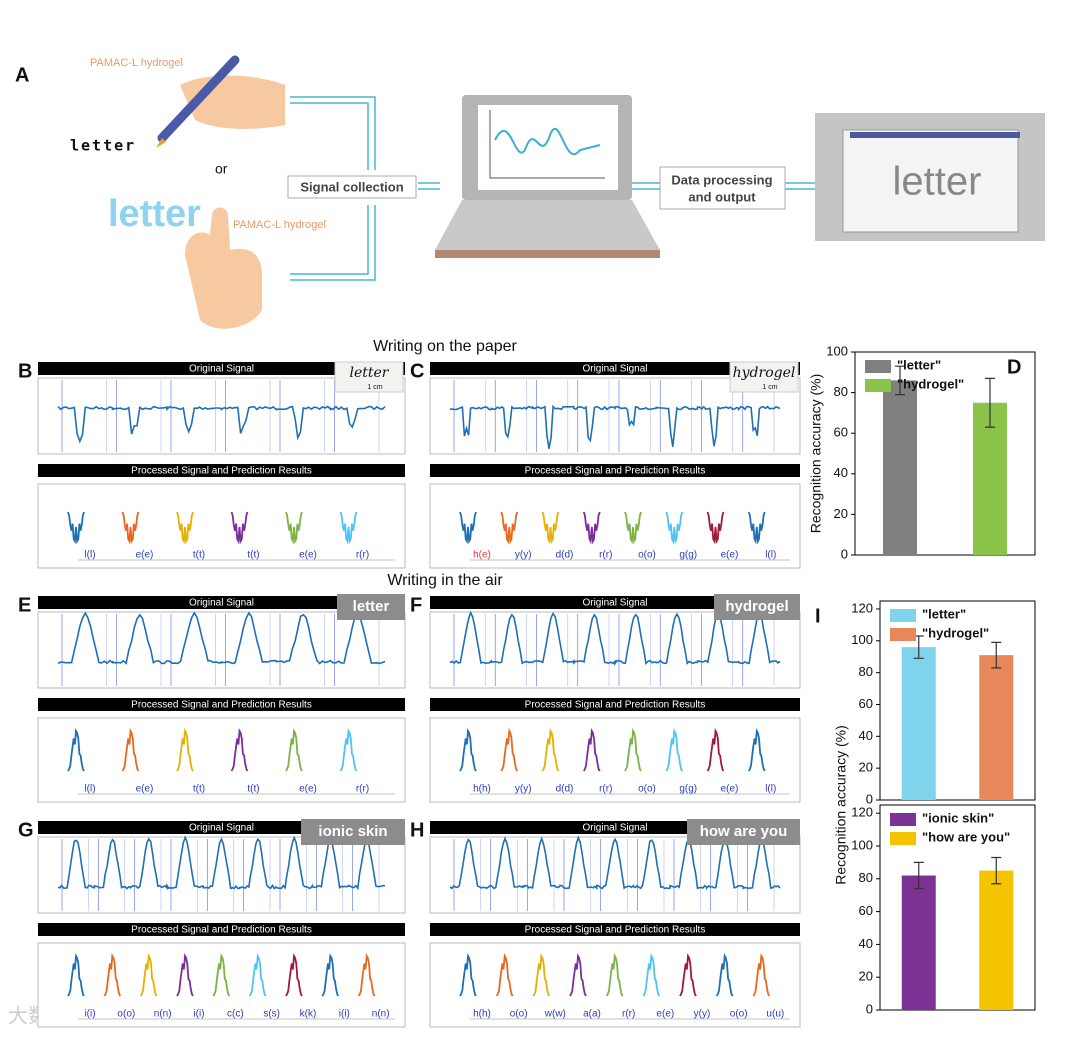 The image size is (1080, 1037). I want to click on laptop-edge, so click(547, 254).